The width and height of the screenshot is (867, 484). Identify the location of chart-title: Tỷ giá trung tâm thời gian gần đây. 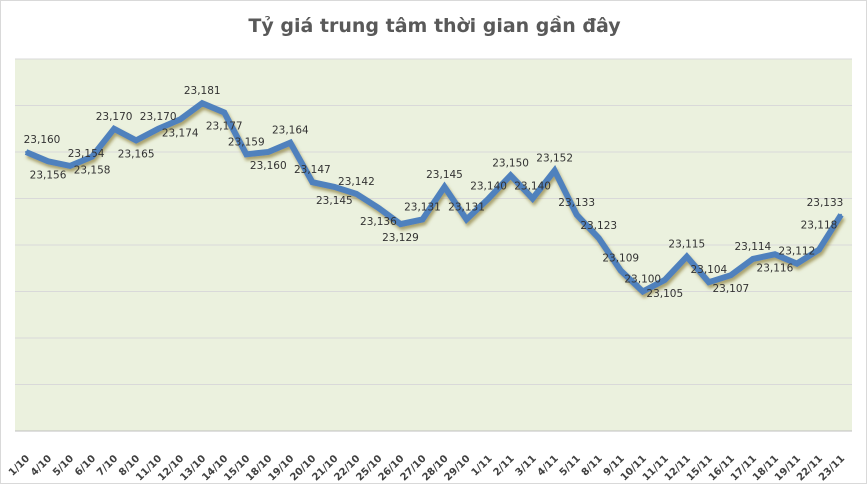
(434, 26).